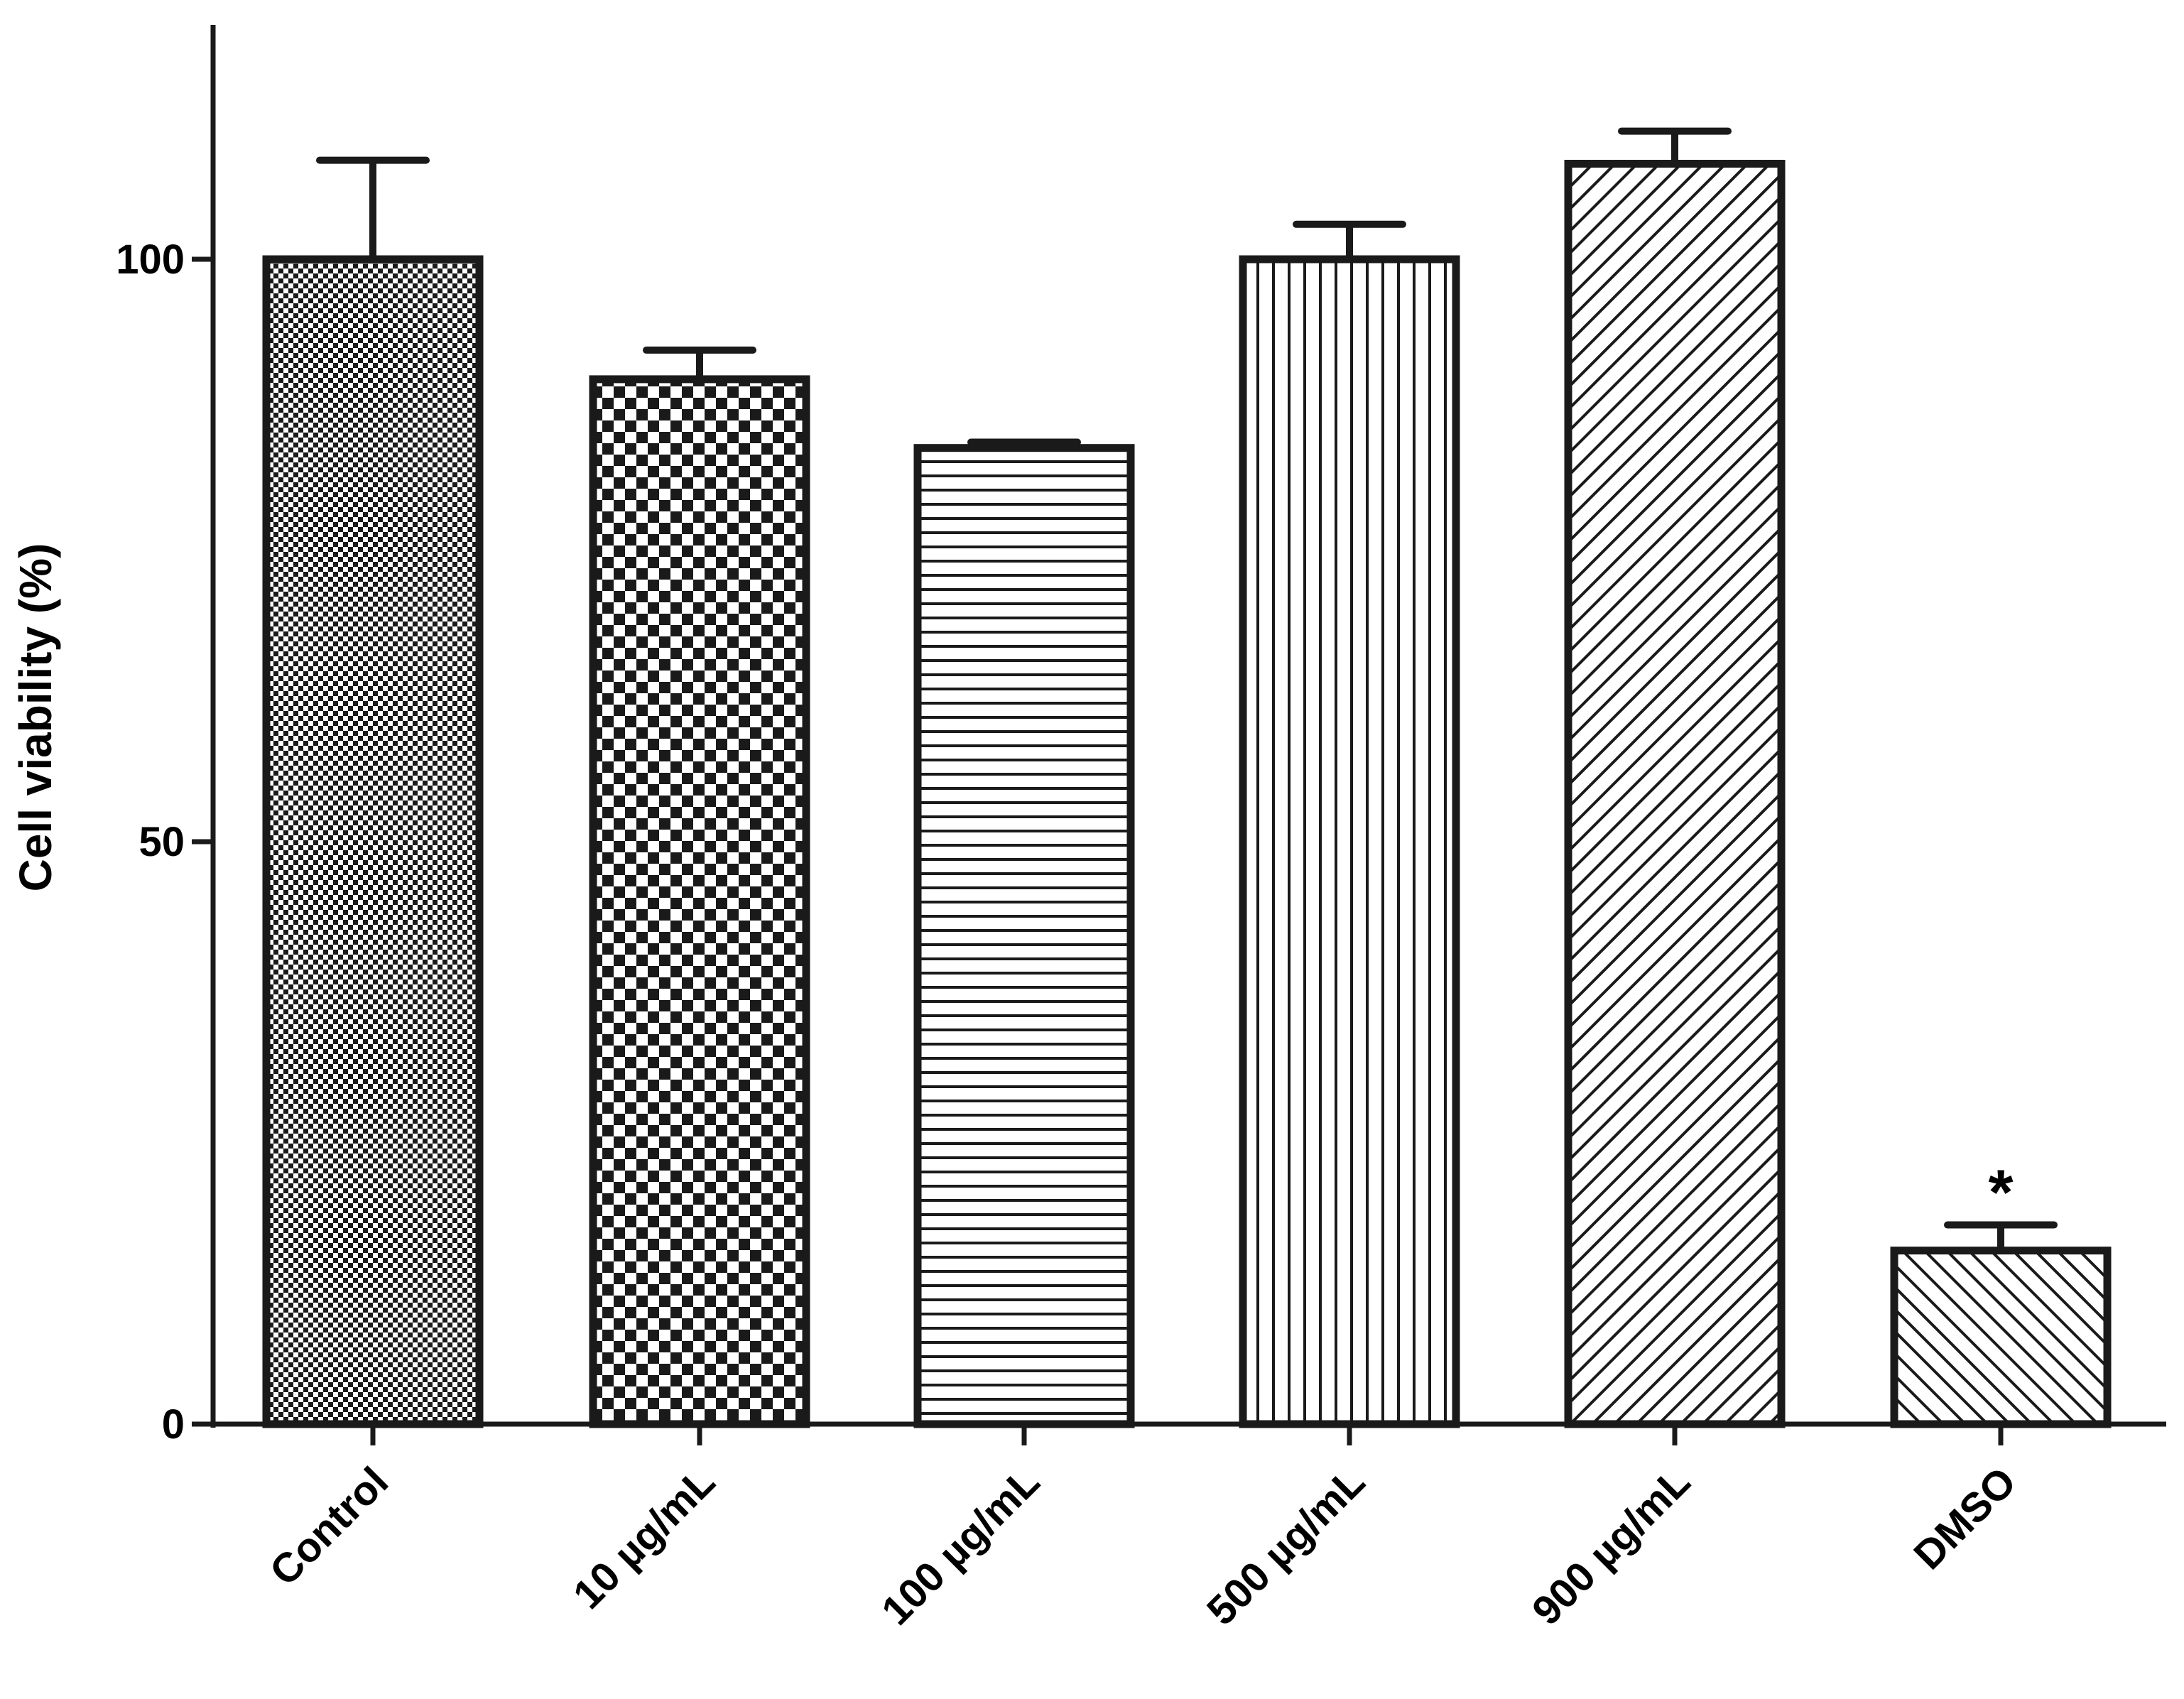 The image size is (2184, 1699). What do you see at coordinates (150, 260) in the screenshot?
I see `y-tick-label-100: 100` at bounding box center [150, 260].